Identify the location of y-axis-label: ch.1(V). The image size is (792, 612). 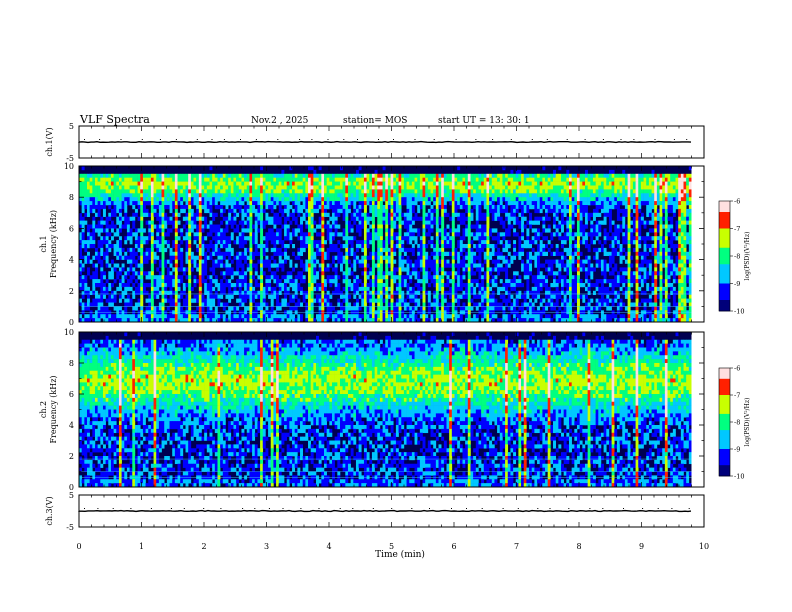
(49, 141).